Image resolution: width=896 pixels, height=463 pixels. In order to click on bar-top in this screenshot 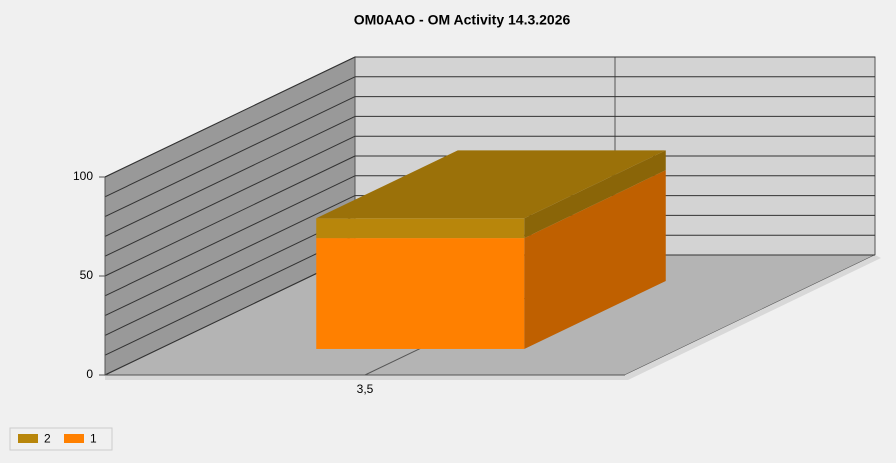, I will do `click(491, 184)`.